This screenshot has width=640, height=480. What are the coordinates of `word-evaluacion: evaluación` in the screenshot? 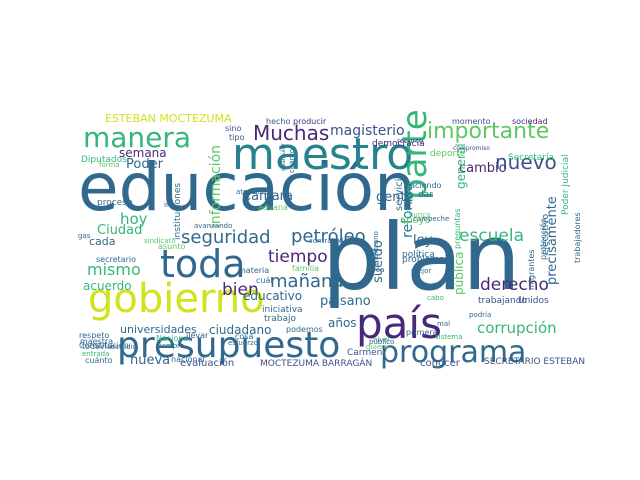 It's located at (207, 363).